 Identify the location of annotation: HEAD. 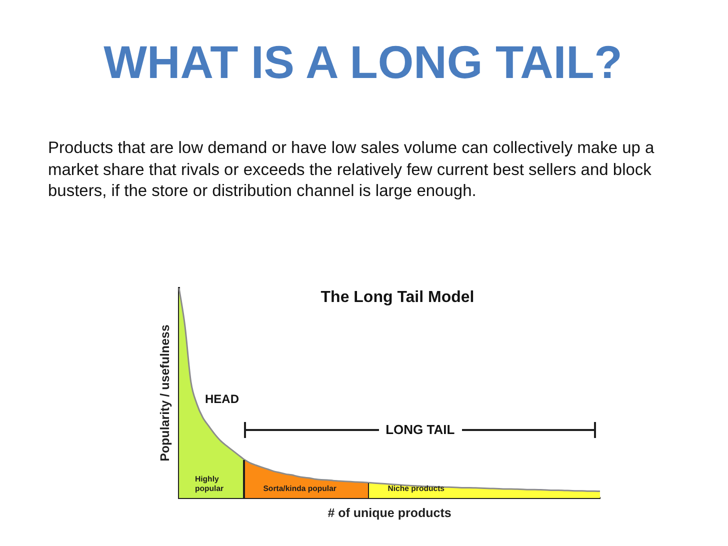
(222, 399).